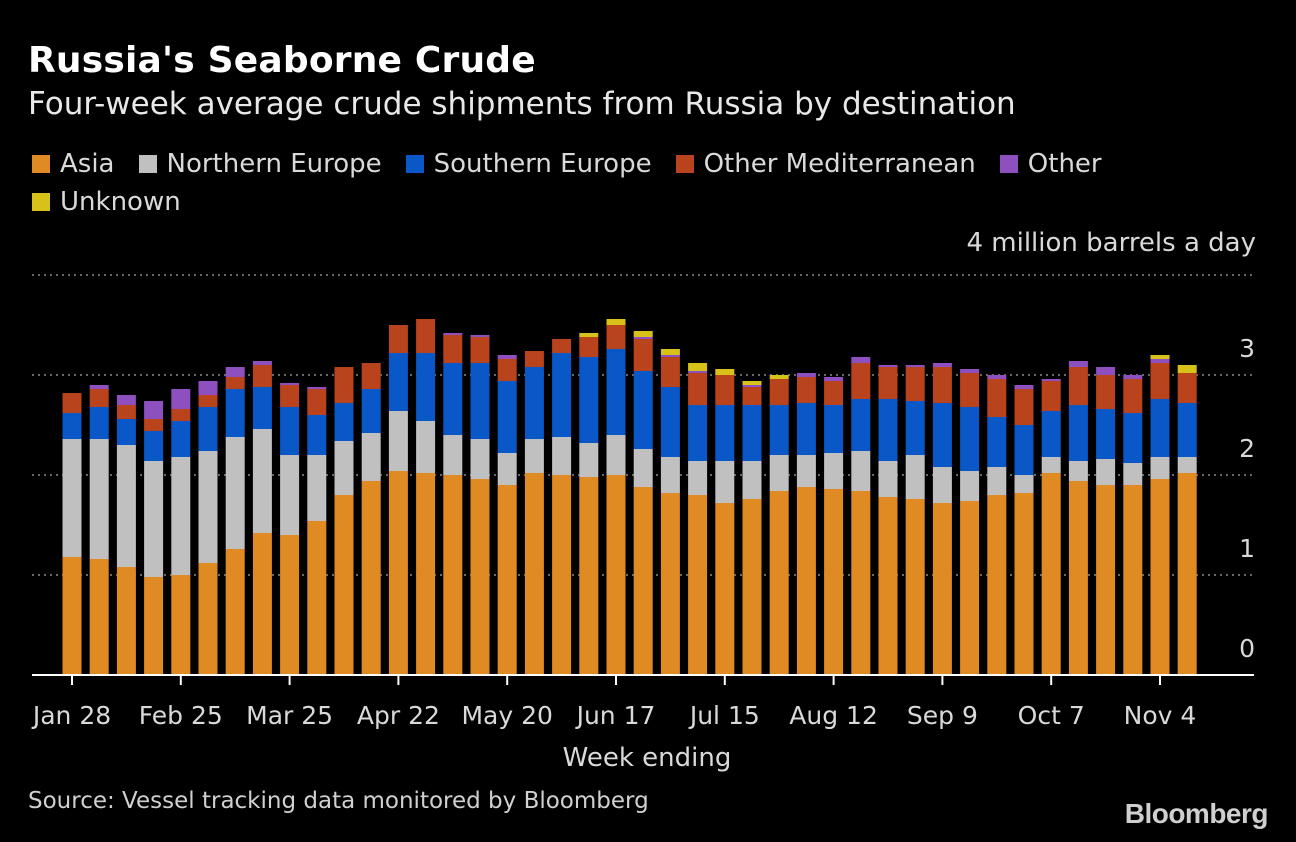 The image size is (1296, 842). I want to click on legend-label: Southern Europe, so click(542, 164).